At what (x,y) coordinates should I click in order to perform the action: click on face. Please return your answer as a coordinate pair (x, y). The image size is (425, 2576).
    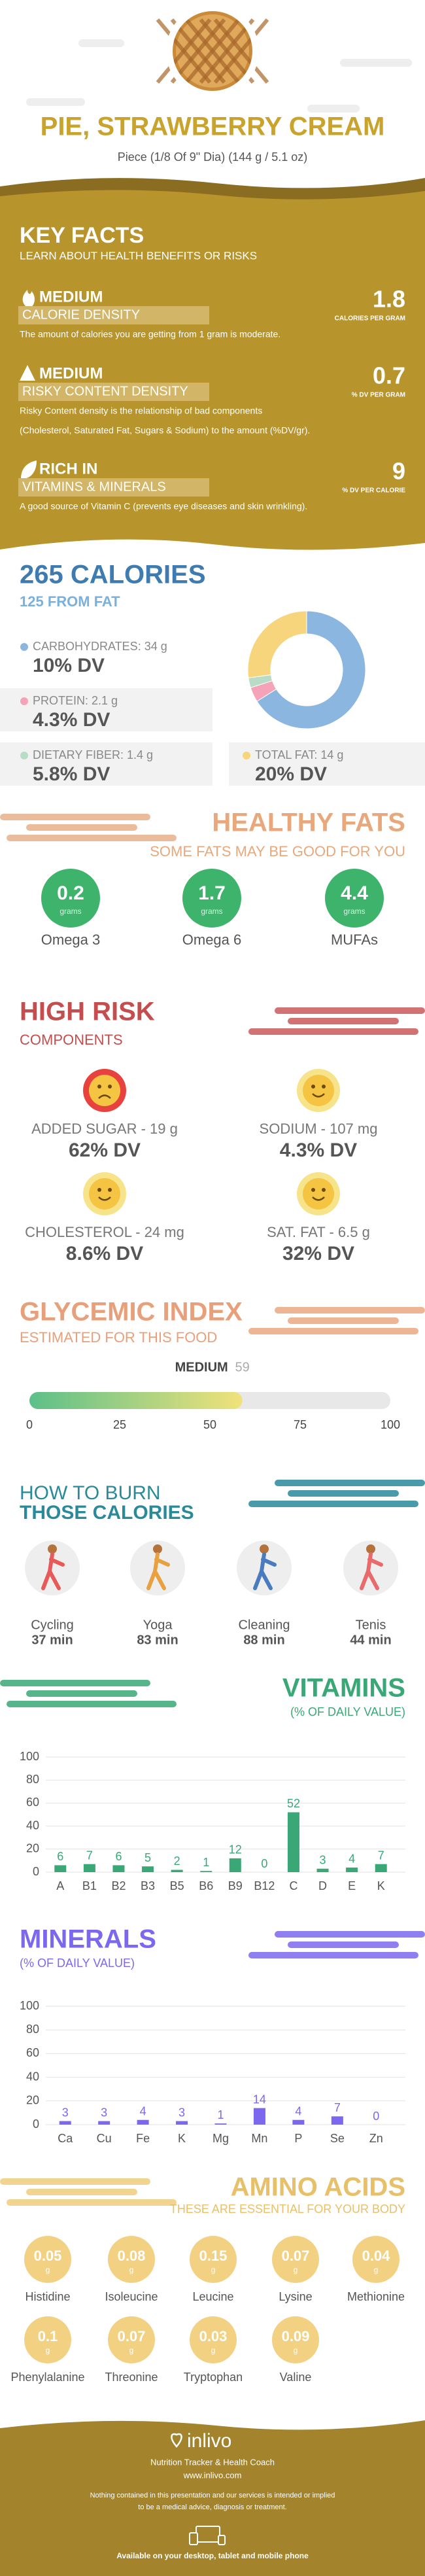
    Looking at the image, I should click on (104, 1194).